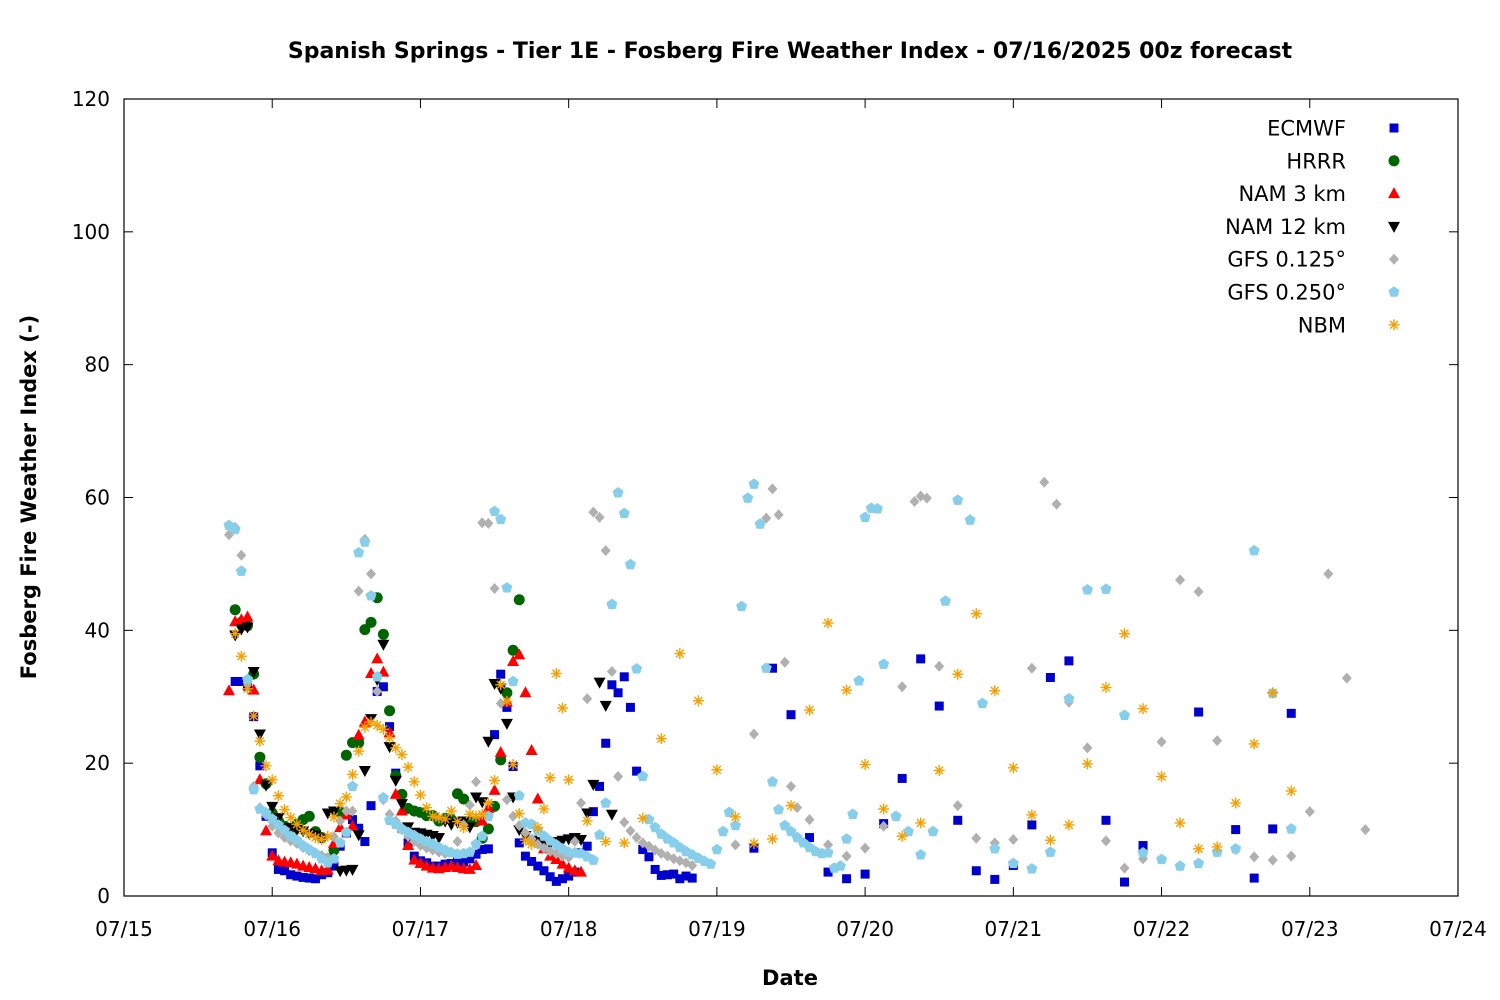 The width and height of the screenshot is (1500, 1000). I want to click on x-tick-label: 07/15, so click(124, 929).